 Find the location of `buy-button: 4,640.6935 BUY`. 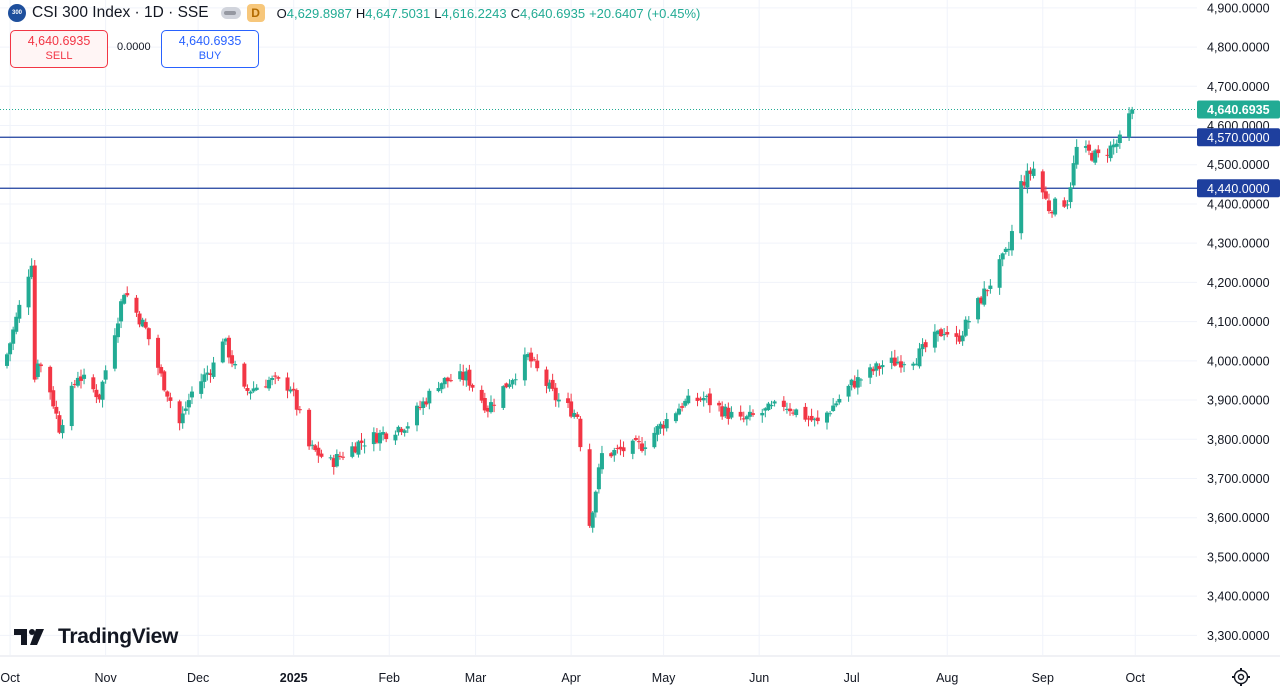

buy-button: 4,640.6935 BUY is located at coordinates (210, 49).